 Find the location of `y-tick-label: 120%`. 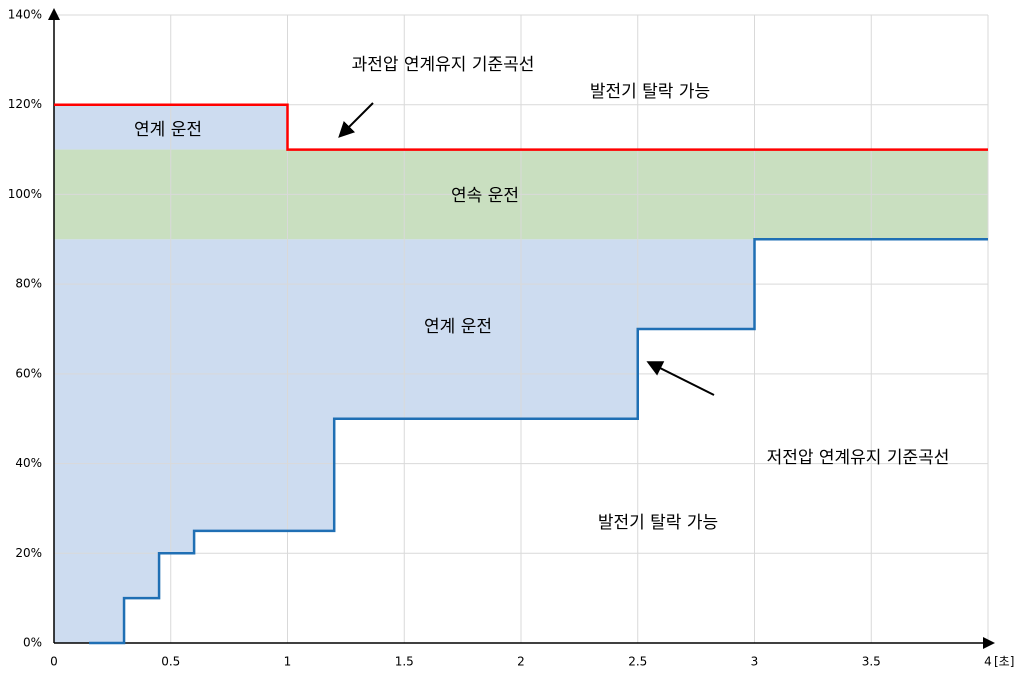

y-tick-label: 120% is located at coordinates (25, 104).